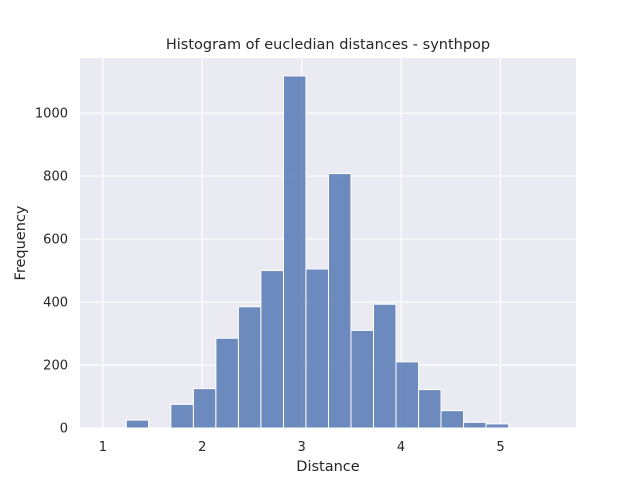 The image size is (640, 480). What do you see at coordinates (55, 366) in the screenshot?
I see `y-tick-label: 200` at bounding box center [55, 366].